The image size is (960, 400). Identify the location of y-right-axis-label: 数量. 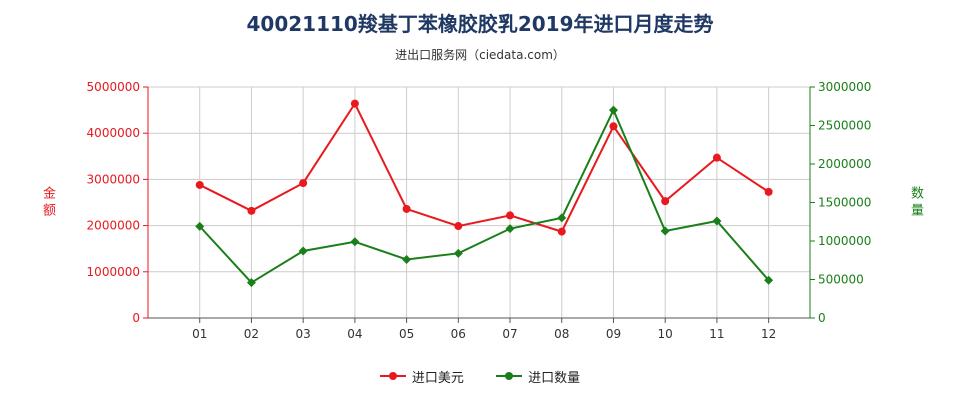
(915, 203).